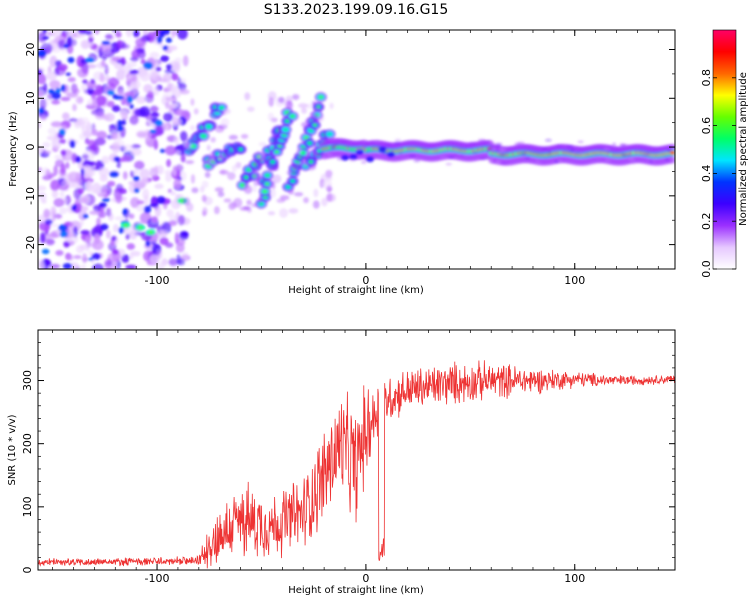 The image size is (750, 600). I want to click on colorbar-tick-label: 0.0, so click(706, 269).